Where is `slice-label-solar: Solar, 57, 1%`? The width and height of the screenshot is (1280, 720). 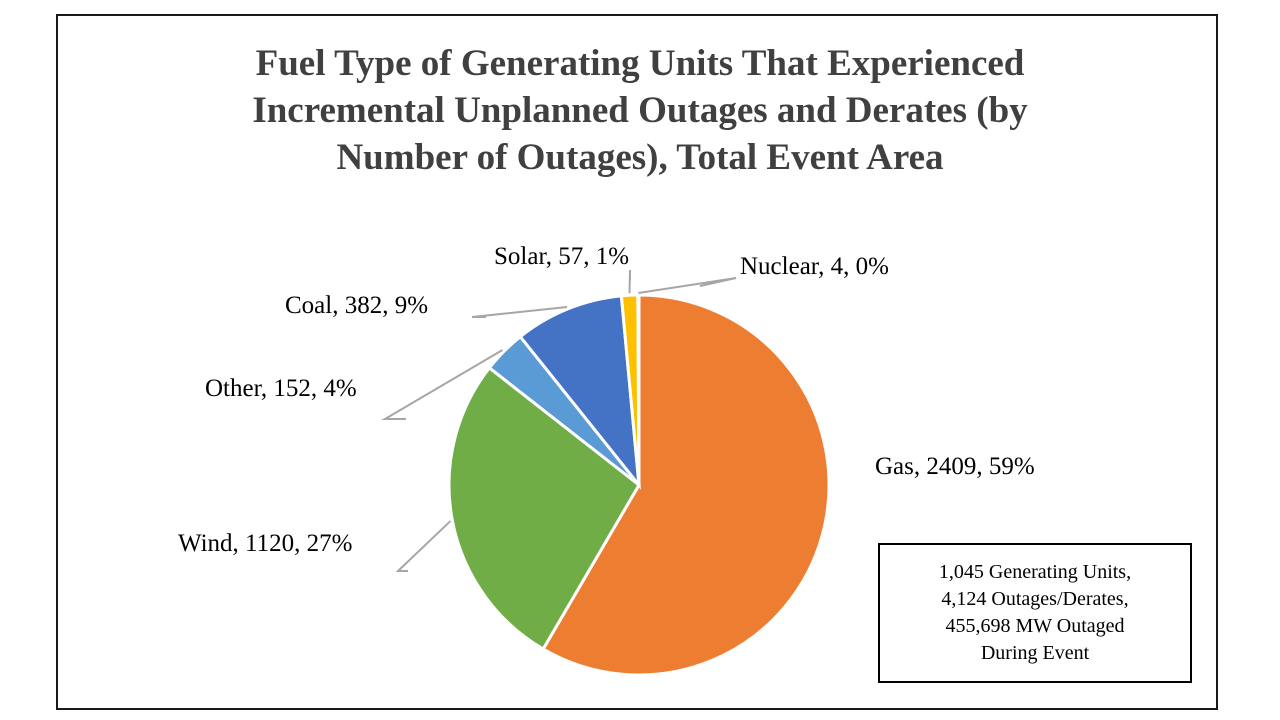 slice-label-solar: Solar, 57, 1% is located at coordinates (561, 256).